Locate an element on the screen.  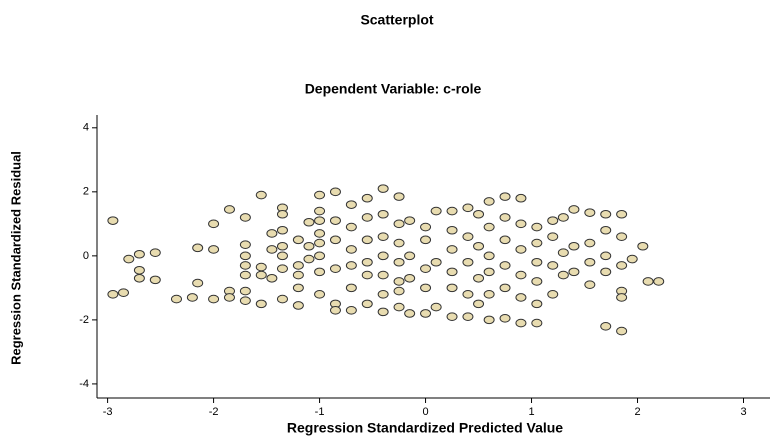
y-axis-label: Regression Standardized Residual is located at coordinates (15, 258).